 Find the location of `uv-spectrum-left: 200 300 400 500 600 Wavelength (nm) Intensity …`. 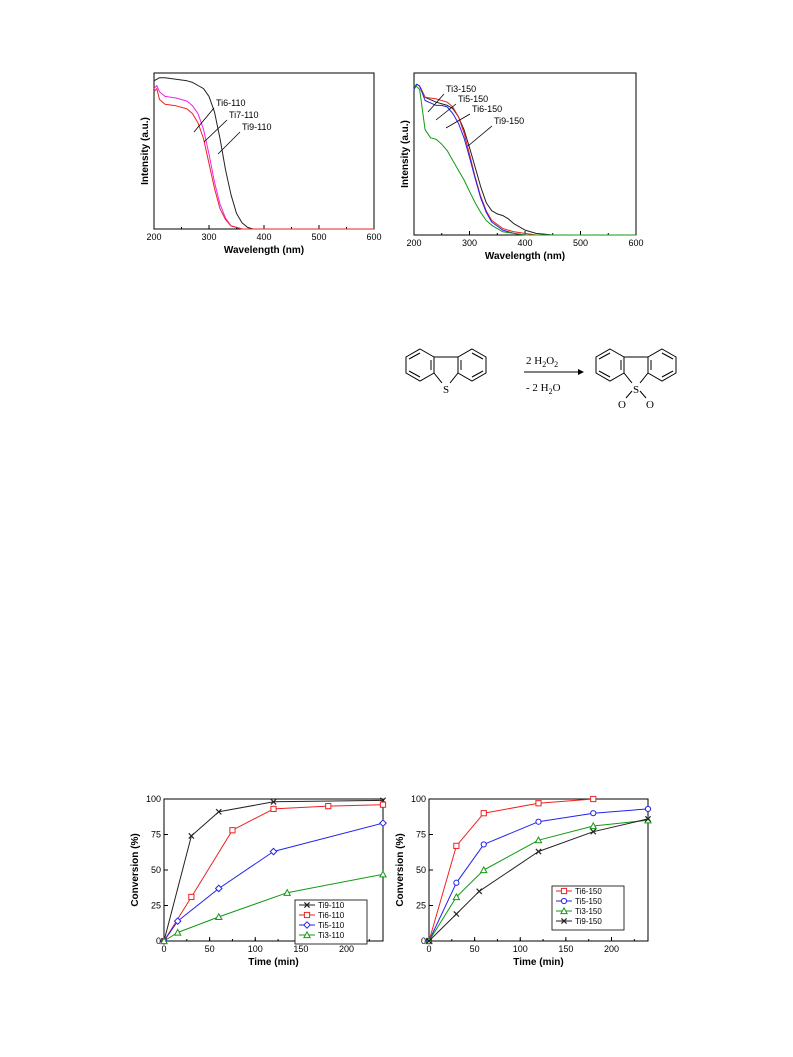

uv-spectrum-left: 200 300 400 500 600 Wavelength (nm) Intensity … is located at coordinates (261, 164).